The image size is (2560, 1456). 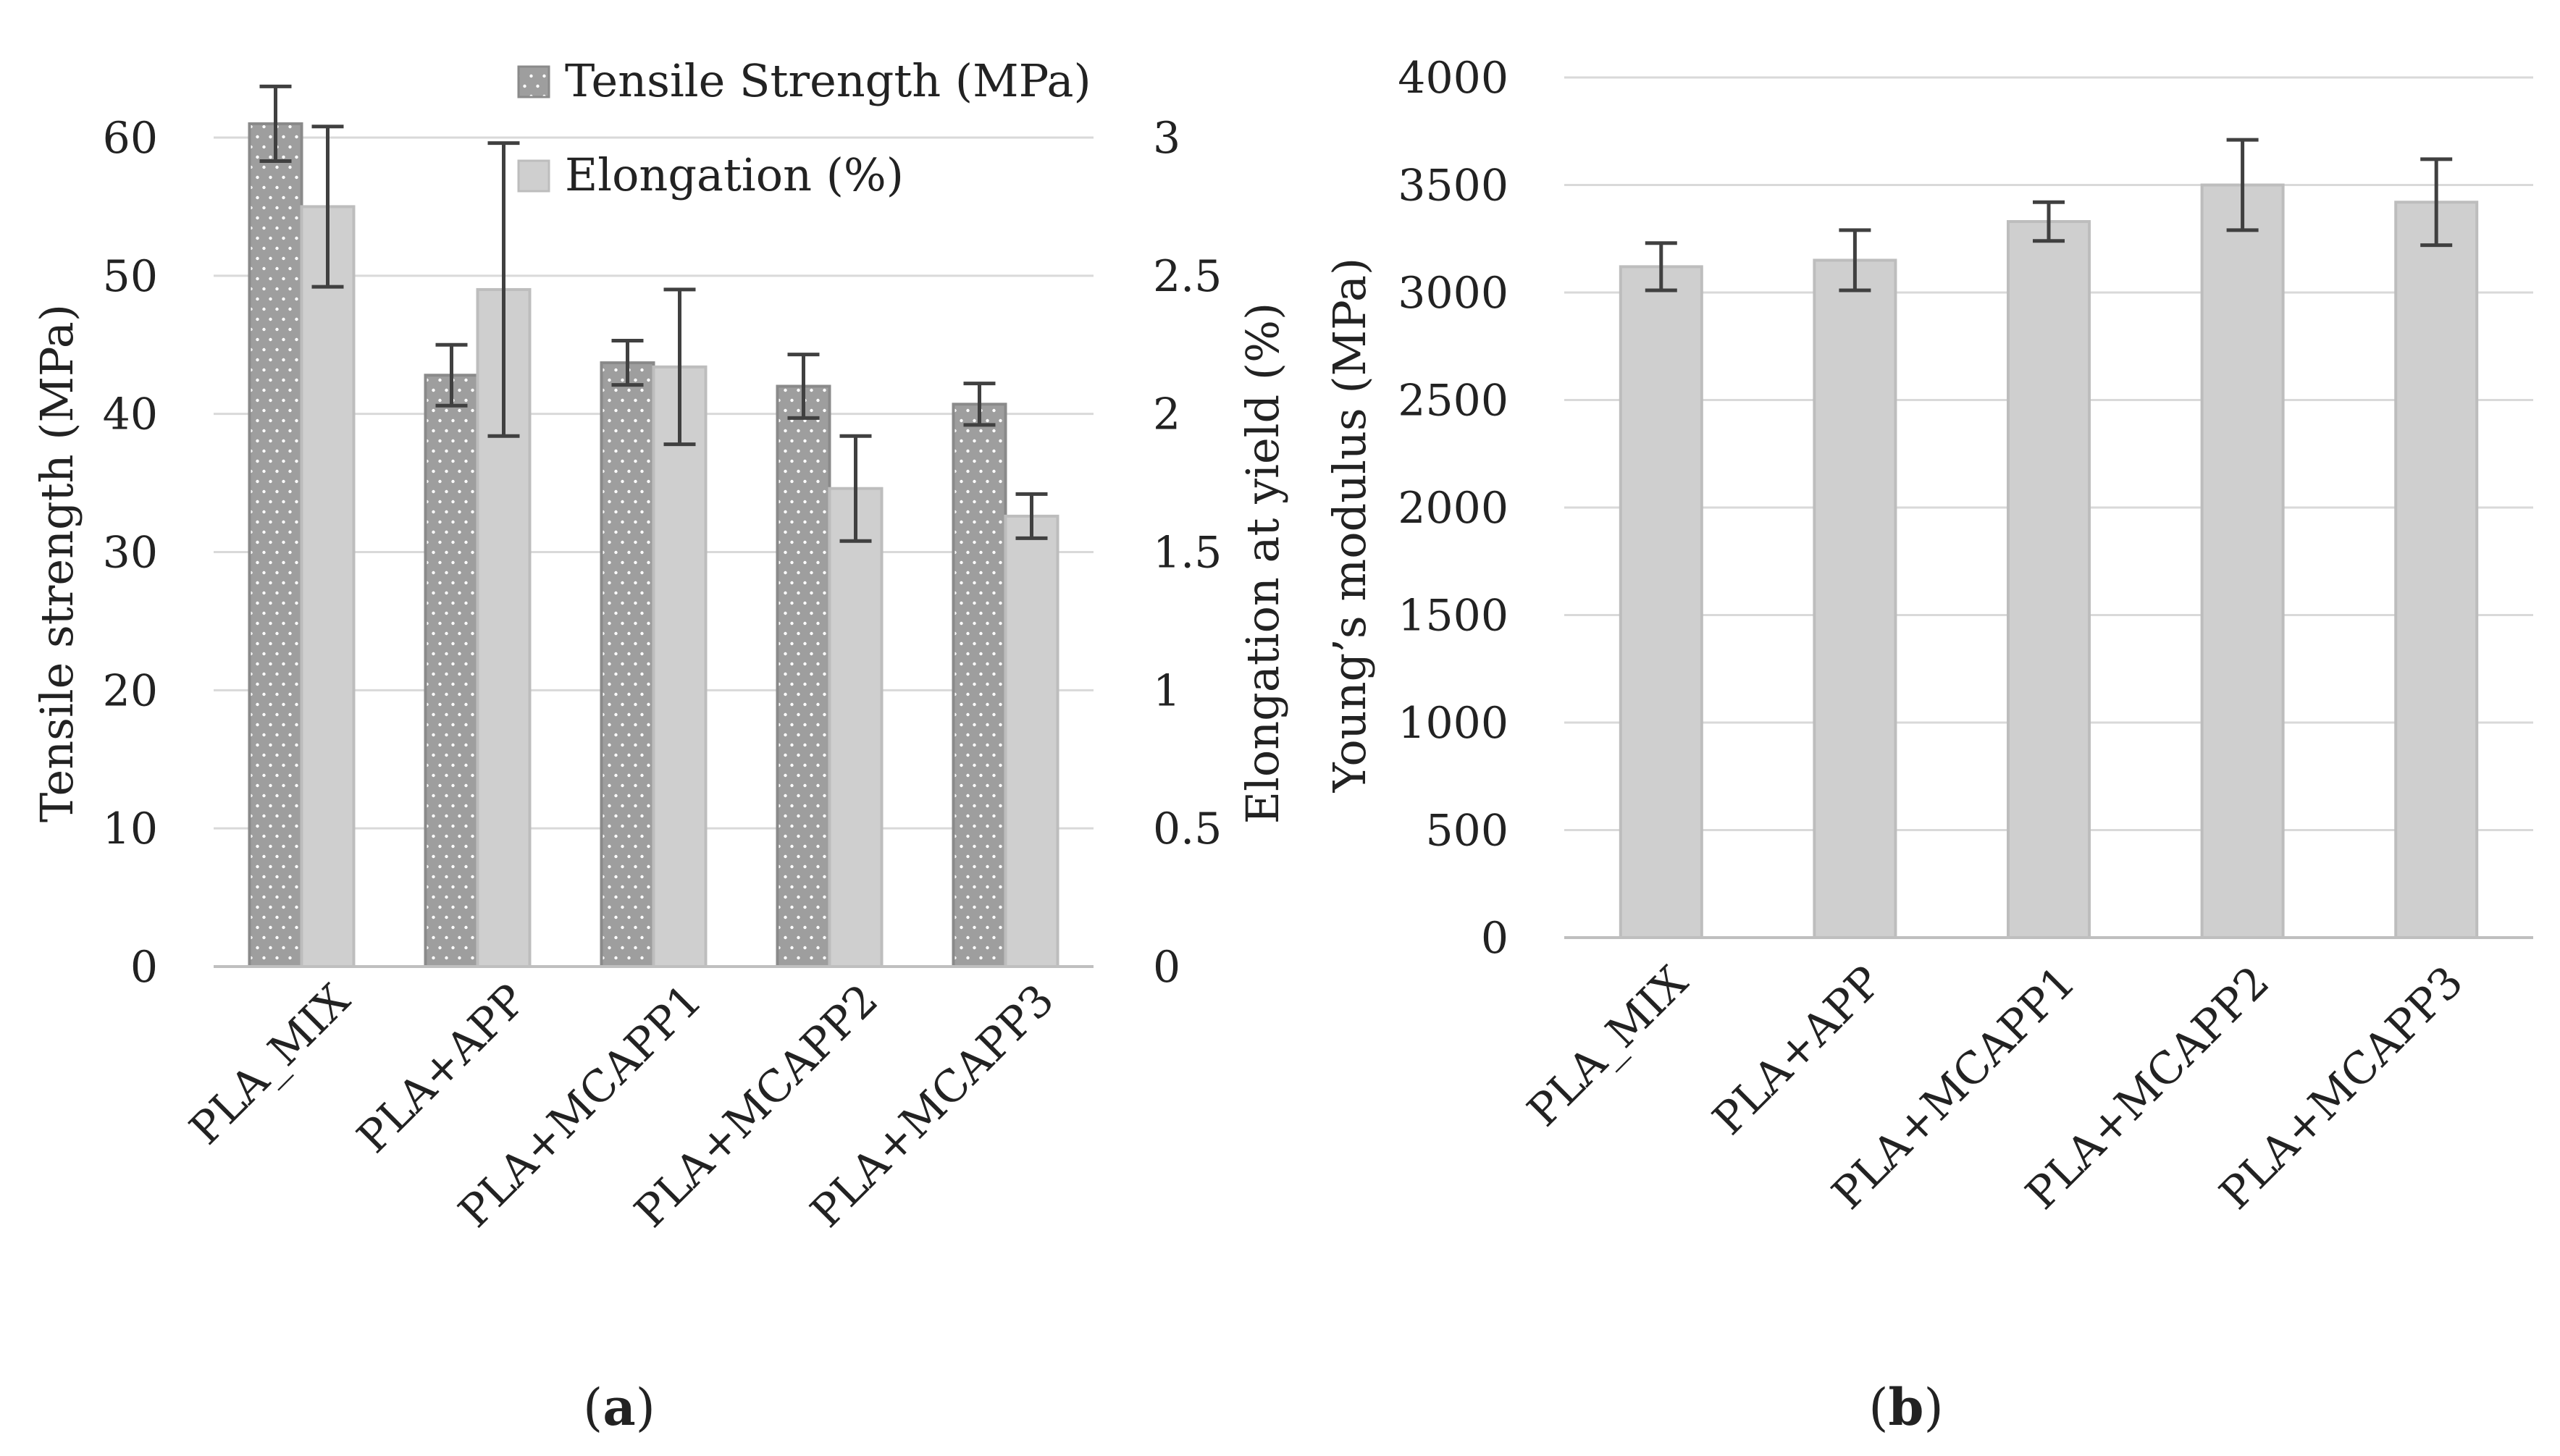 I want to click on panel-b-y-tick-label: 2000, so click(x=1453, y=508).